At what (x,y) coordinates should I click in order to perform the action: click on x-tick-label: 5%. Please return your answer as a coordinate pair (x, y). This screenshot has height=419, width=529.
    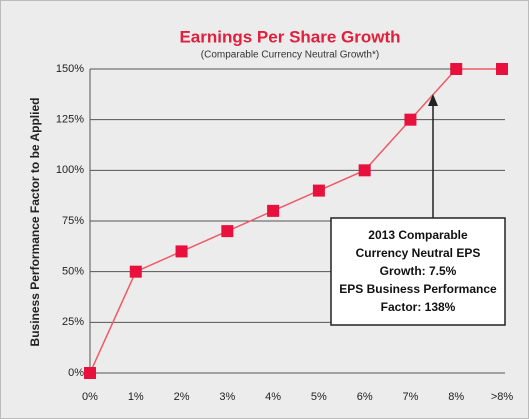
    Looking at the image, I should click on (319, 397).